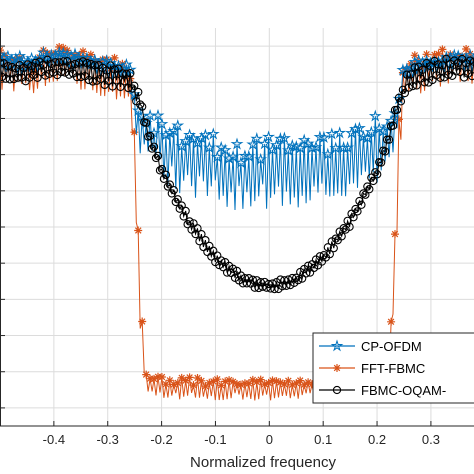 Image resolution: width=474 pixels, height=474 pixels. Describe the element at coordinates (391, 346) in the screenshot. I see `legend-label: CP-OFDM` at that location.